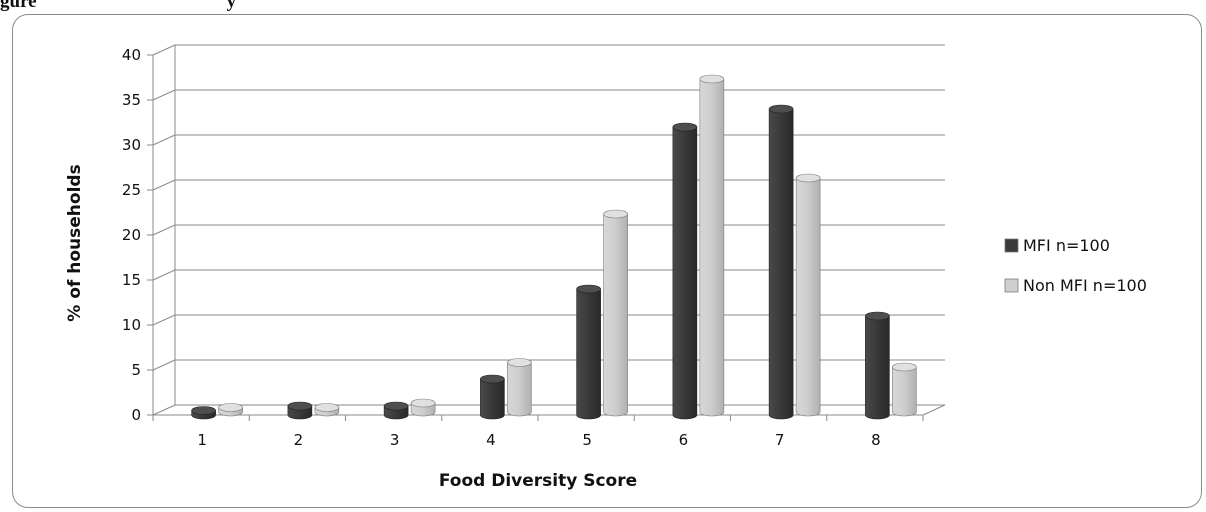 Image resolution: width=1206 pixels, height=512 pixels. I want to click on y-tick-label: 30, so click(131, 145).